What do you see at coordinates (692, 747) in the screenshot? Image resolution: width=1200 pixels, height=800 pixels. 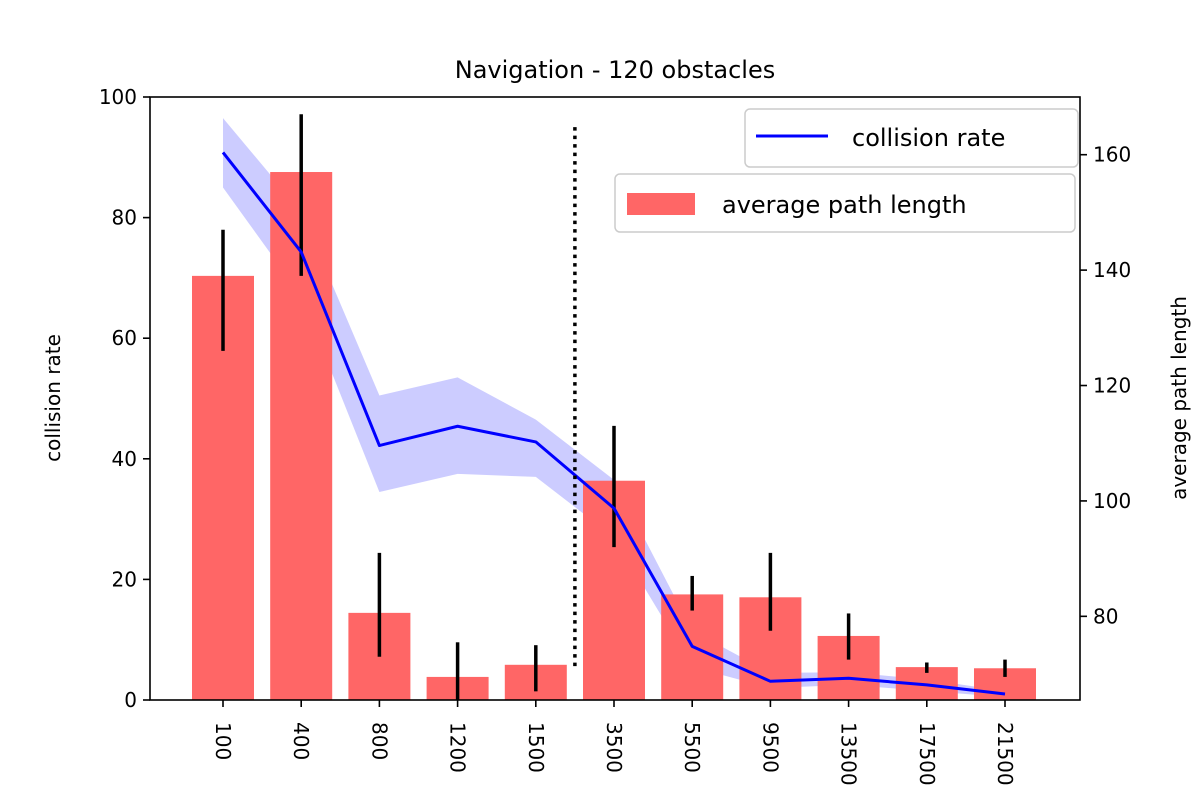 I see `x-tick-label-5500: 5500` at bounding box center [692, 747].